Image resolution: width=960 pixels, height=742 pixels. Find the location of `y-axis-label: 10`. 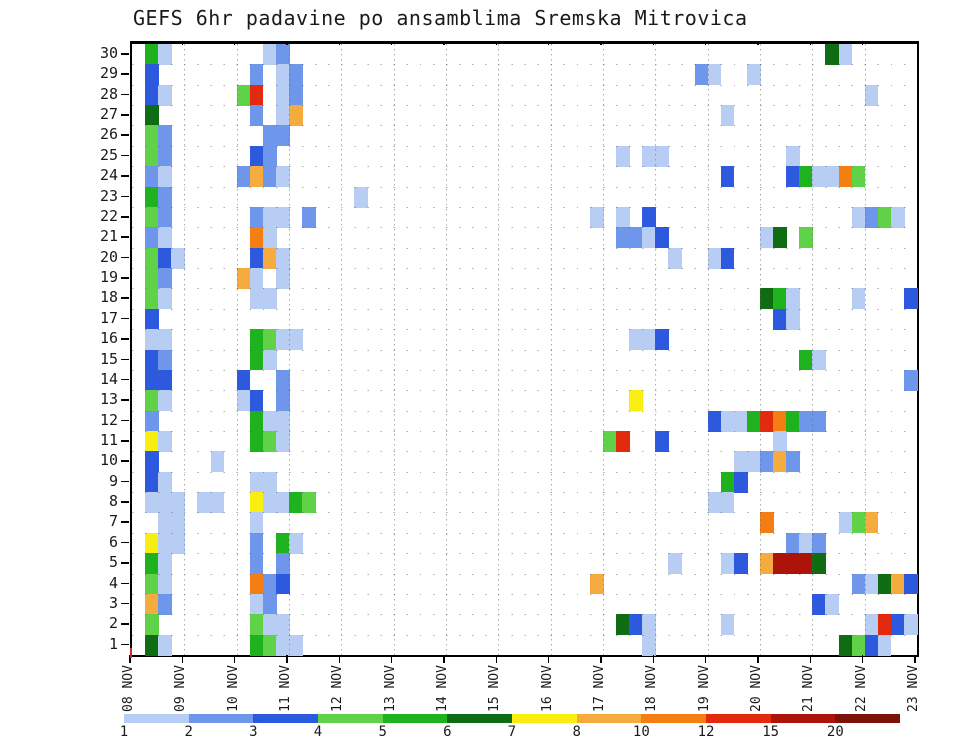

y-axis-label: 10 is located at coordinates (108, 460).